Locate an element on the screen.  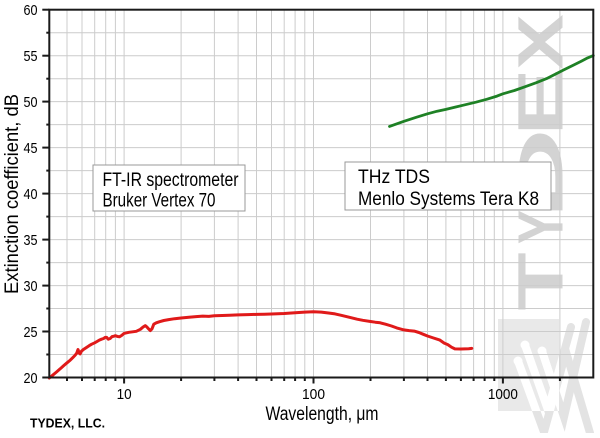
svg-text: Wavelength, μm is located at coordinates (322, 414).